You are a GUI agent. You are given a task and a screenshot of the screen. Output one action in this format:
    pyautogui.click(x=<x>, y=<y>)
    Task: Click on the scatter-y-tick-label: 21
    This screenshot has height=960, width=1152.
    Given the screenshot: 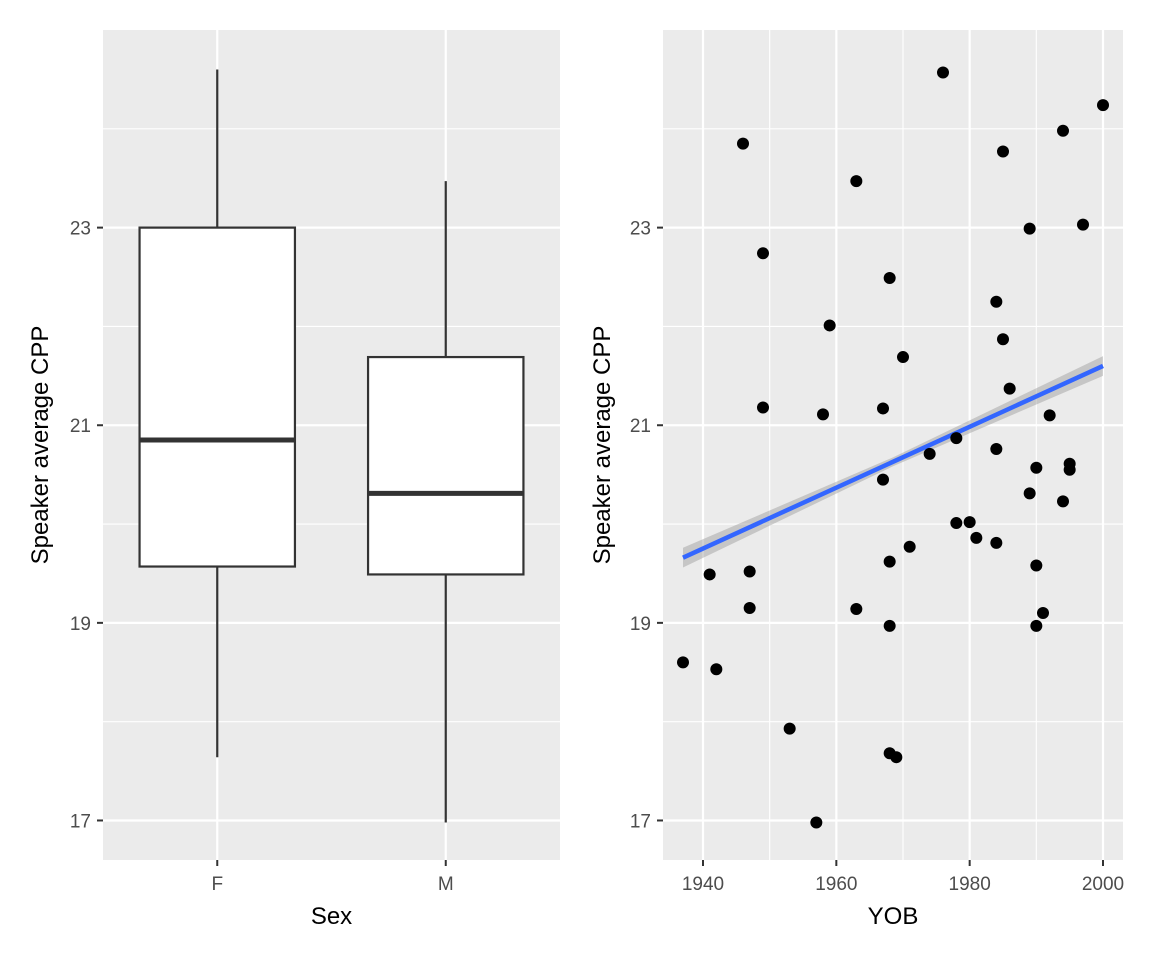 What is the action you would take?
    pyautogui.click(x=640, y=426)
    